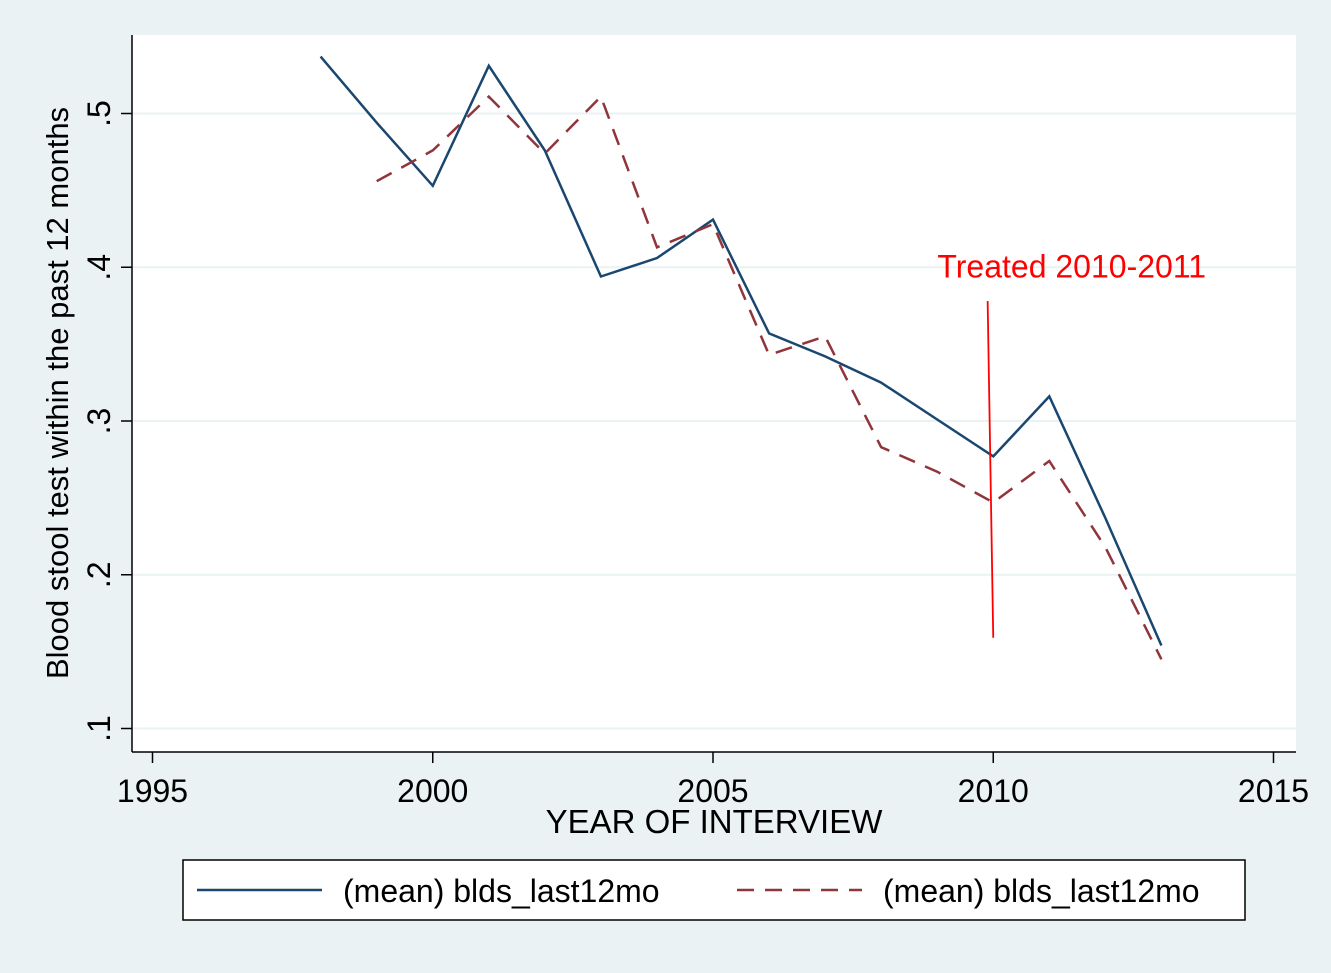 The image size is (1331, 973). What do you see at coordinates (99, 421) in the screenshot?
I see `y-tick-label: .3` at bounding box center [99, 421].